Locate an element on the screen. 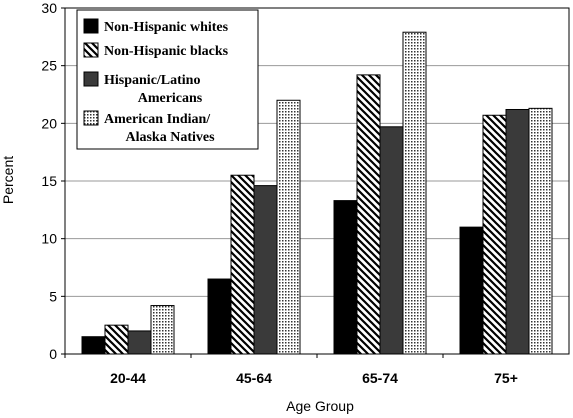  y-axis-ticks: 0 5 10 15 20 25 30 is located at coordinates (53, 181).